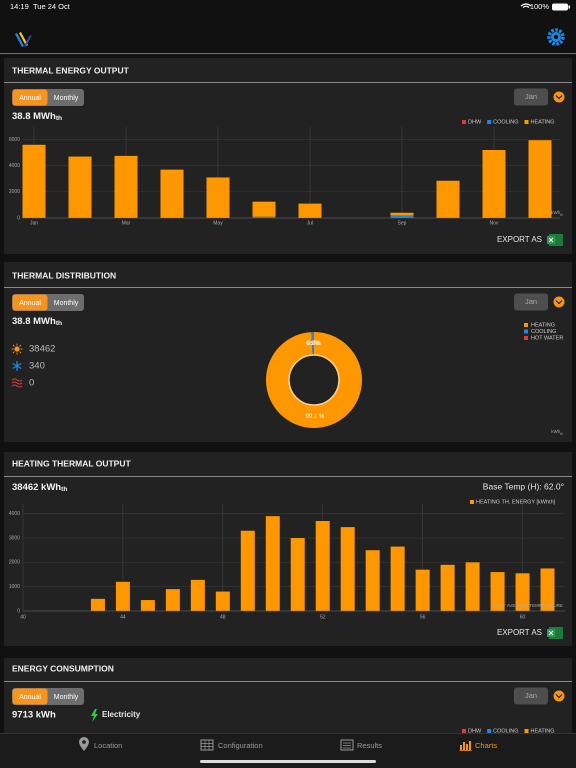  I want to click on x-tick-label: 44, so click(123, 617).